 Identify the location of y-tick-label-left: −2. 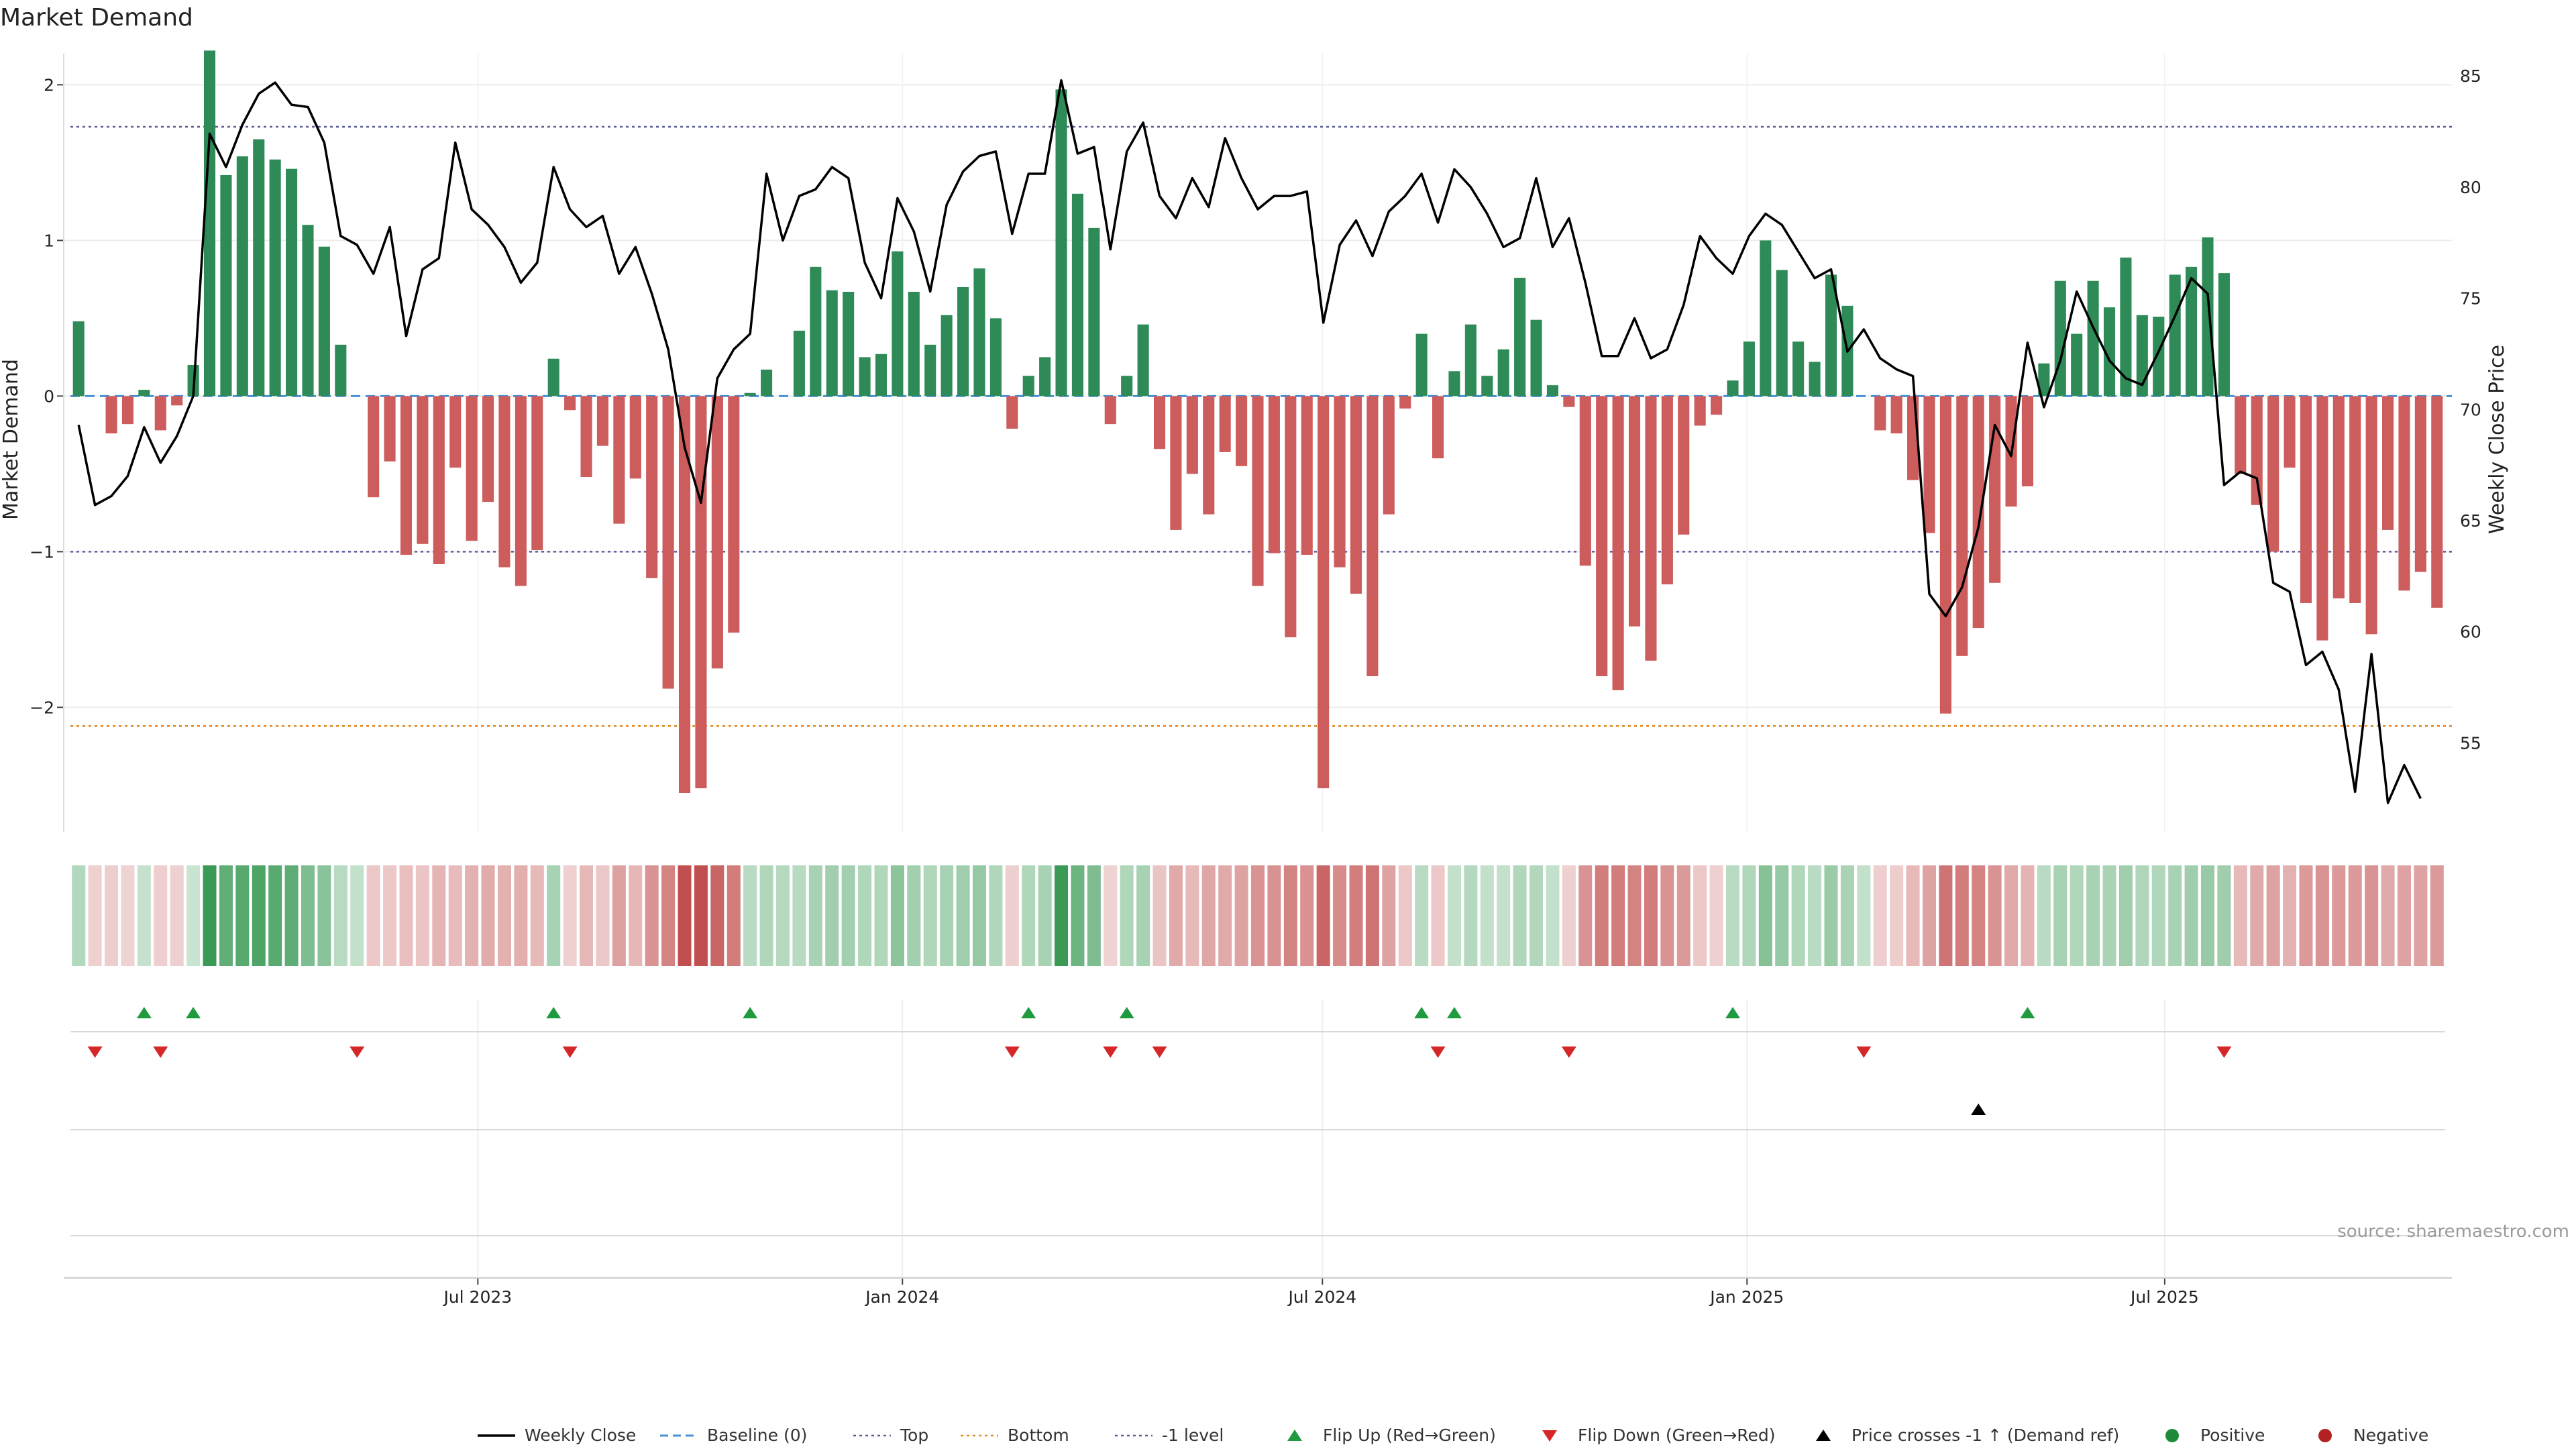
(42, 707).